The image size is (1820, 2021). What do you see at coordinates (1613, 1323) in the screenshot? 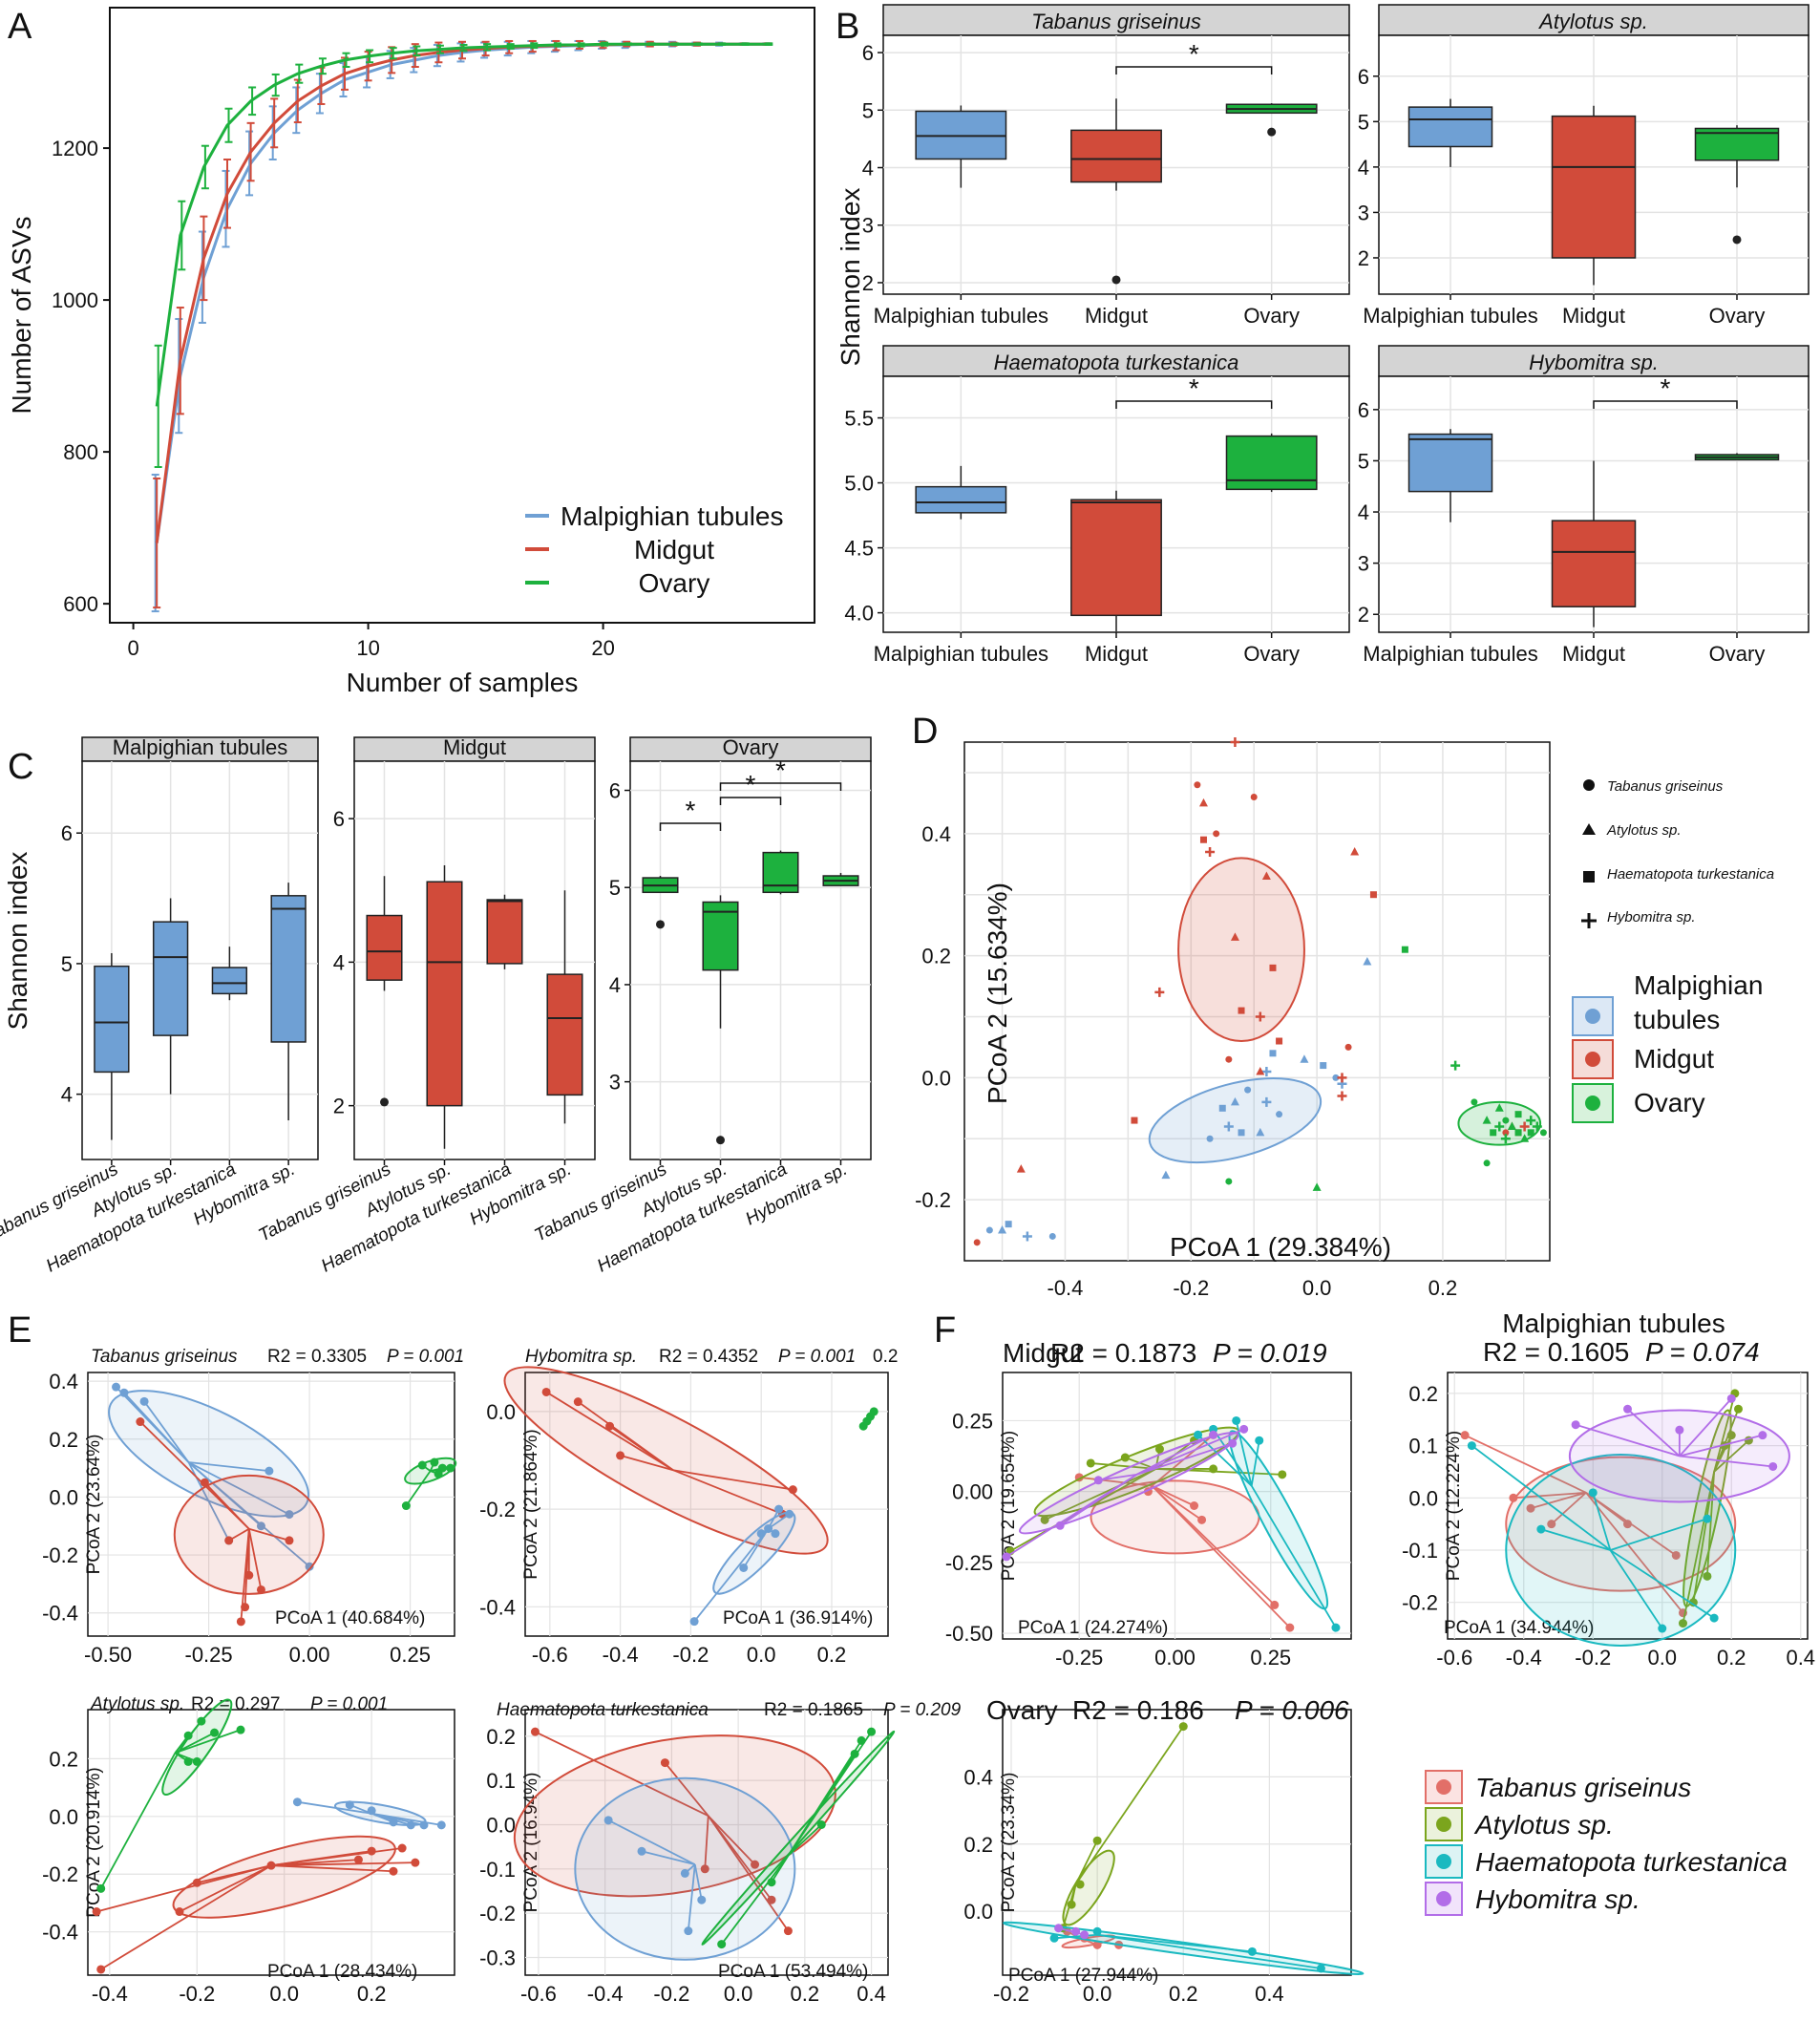
I see `f-malpighian-title: Malpighian tubules` at bounding box center [1613, 1323].